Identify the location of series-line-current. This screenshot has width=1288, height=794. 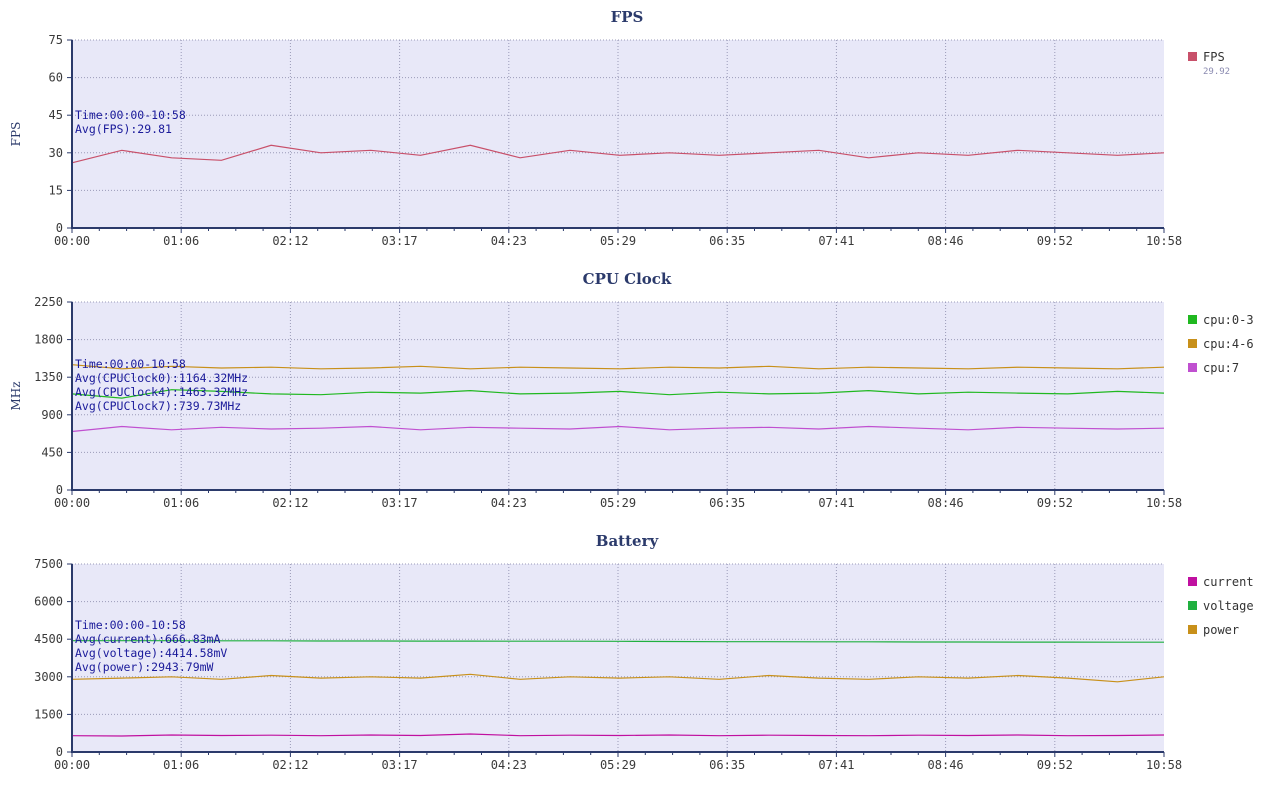
(618, 735).